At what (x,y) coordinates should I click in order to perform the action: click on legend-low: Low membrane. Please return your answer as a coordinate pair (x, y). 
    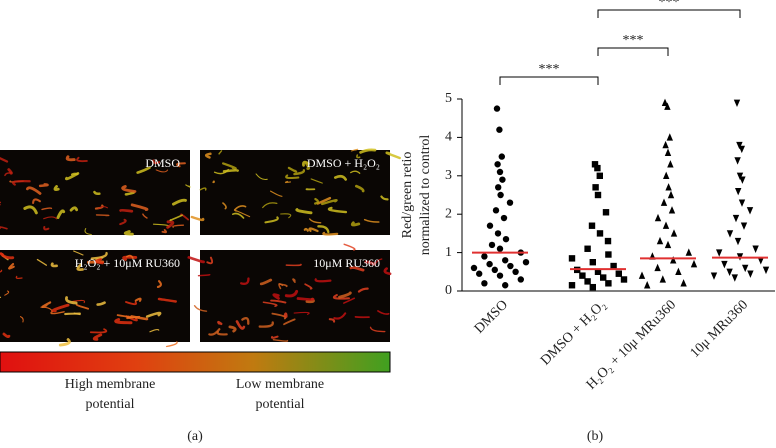
    Looking at the image, I should click on (280, 384).